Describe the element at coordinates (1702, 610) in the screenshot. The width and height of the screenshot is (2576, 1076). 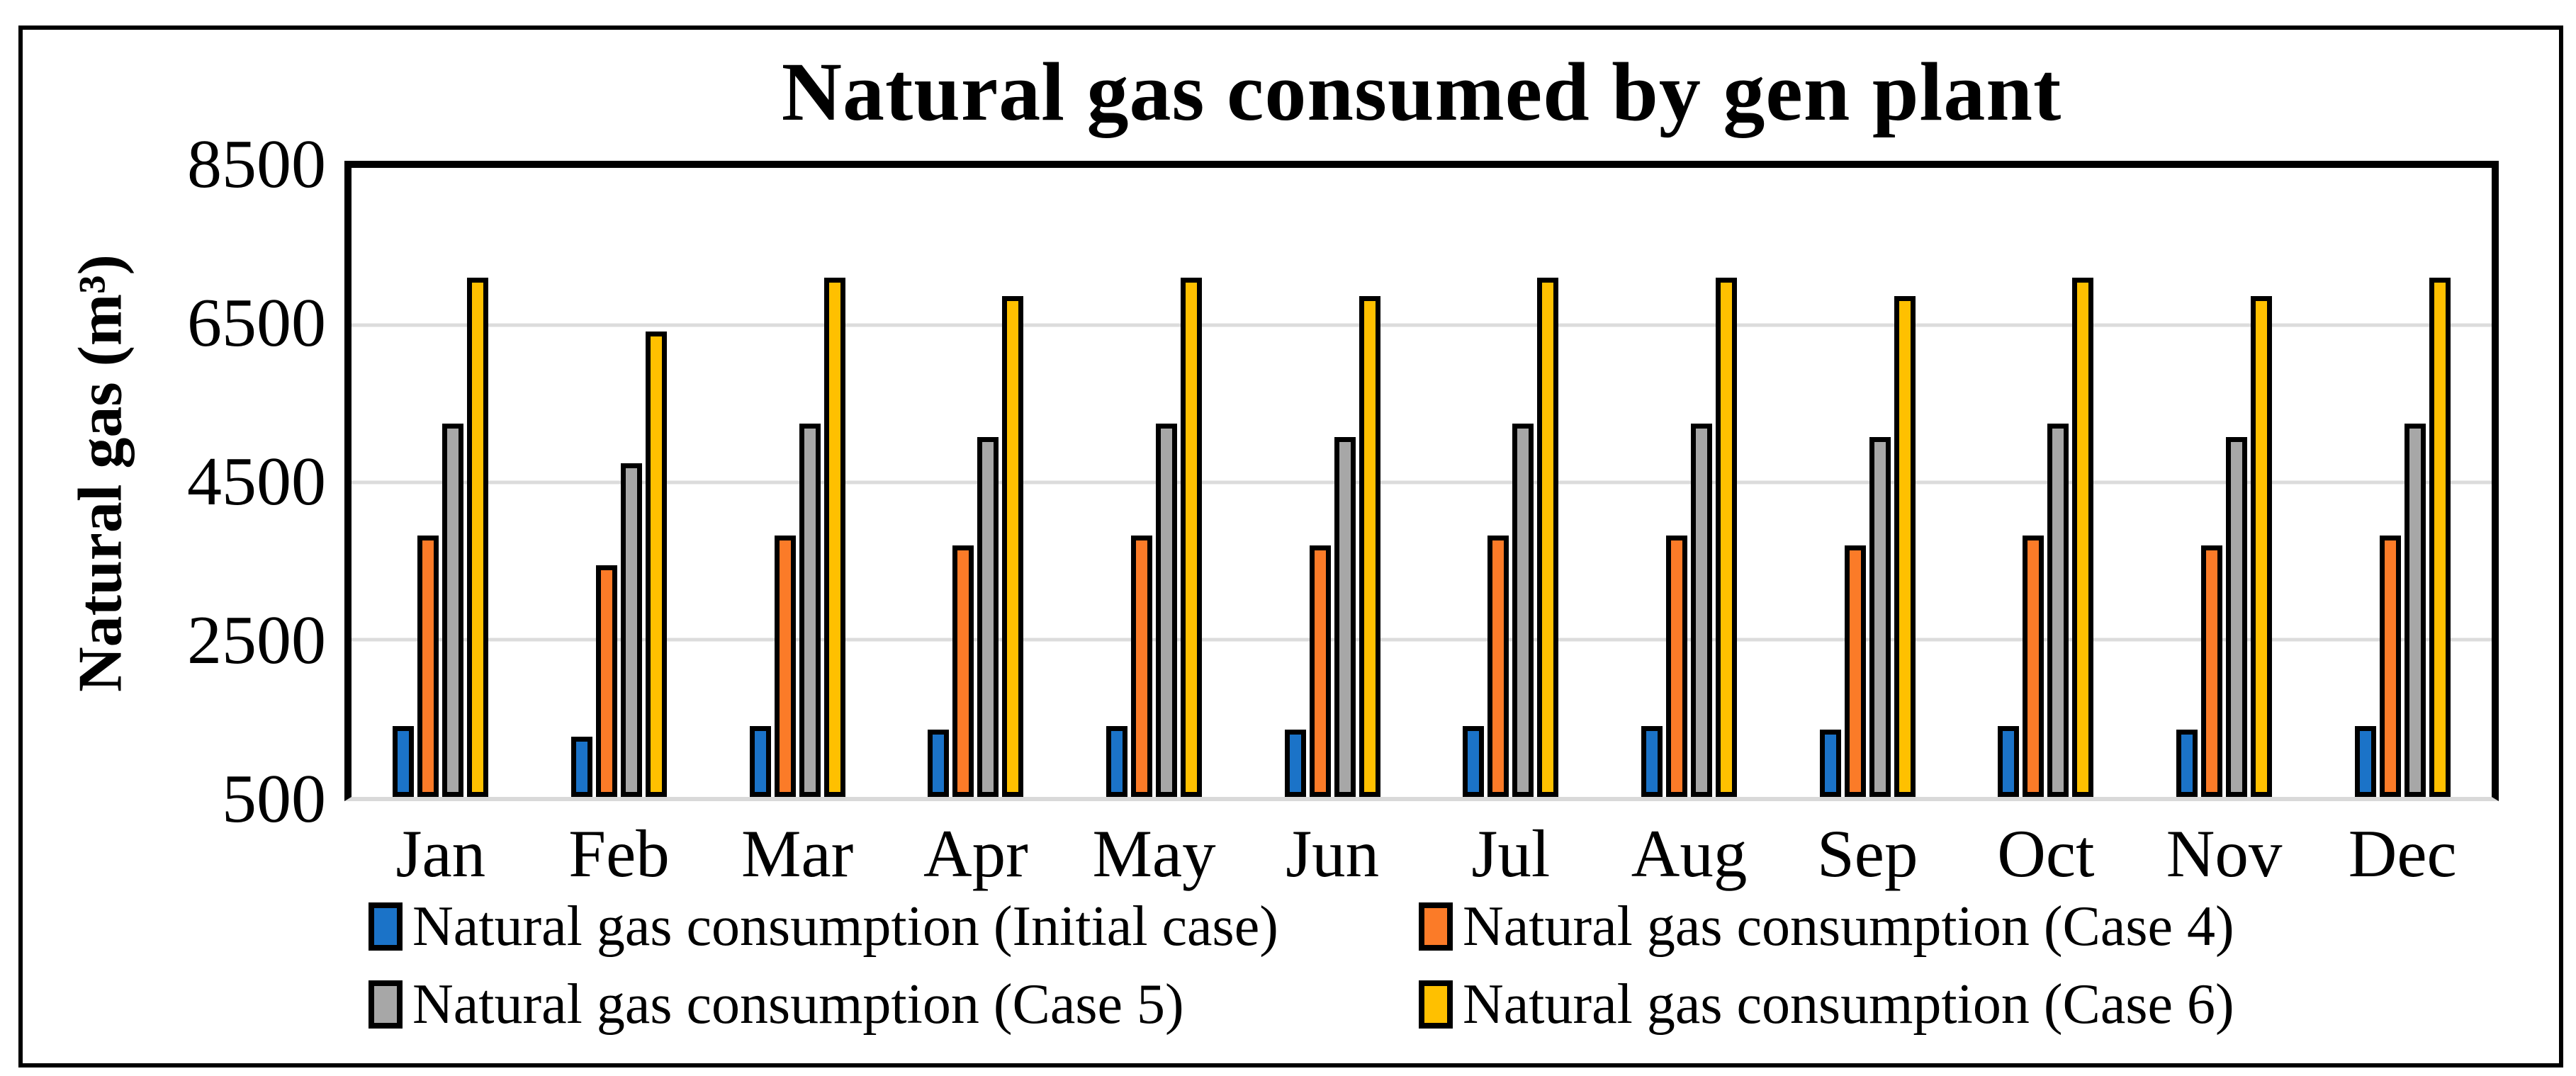
I see `bar-aug-series3` at that location.